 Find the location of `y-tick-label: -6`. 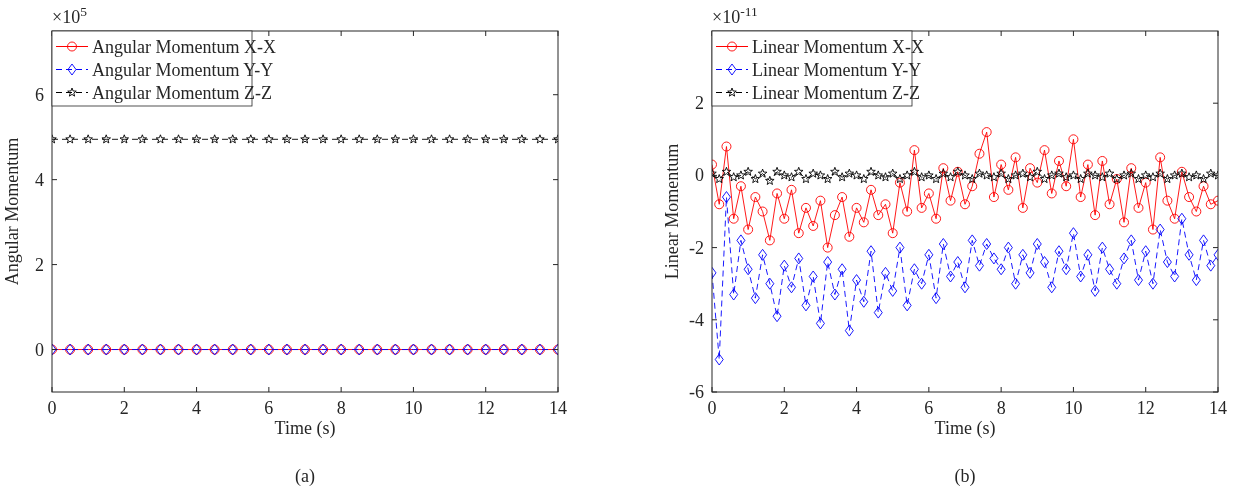

y-tick-label: -6 is located at coordinates (696, 392).